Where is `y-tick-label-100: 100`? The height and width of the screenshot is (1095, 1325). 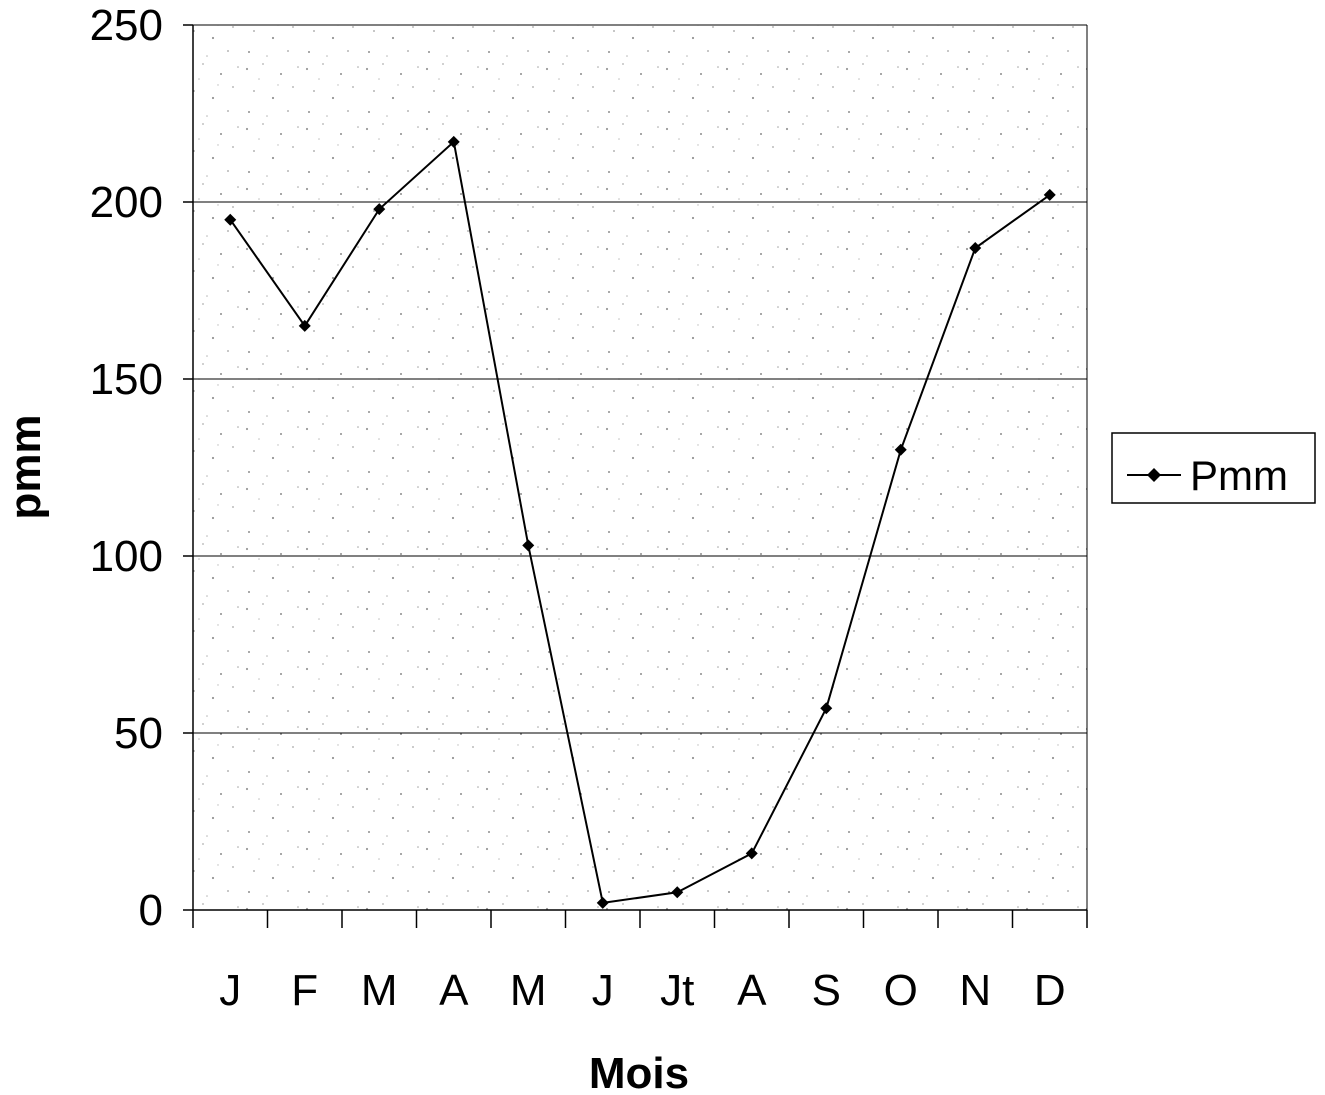
y-tick-label-100: 100 is located at coordinates (126, 556).